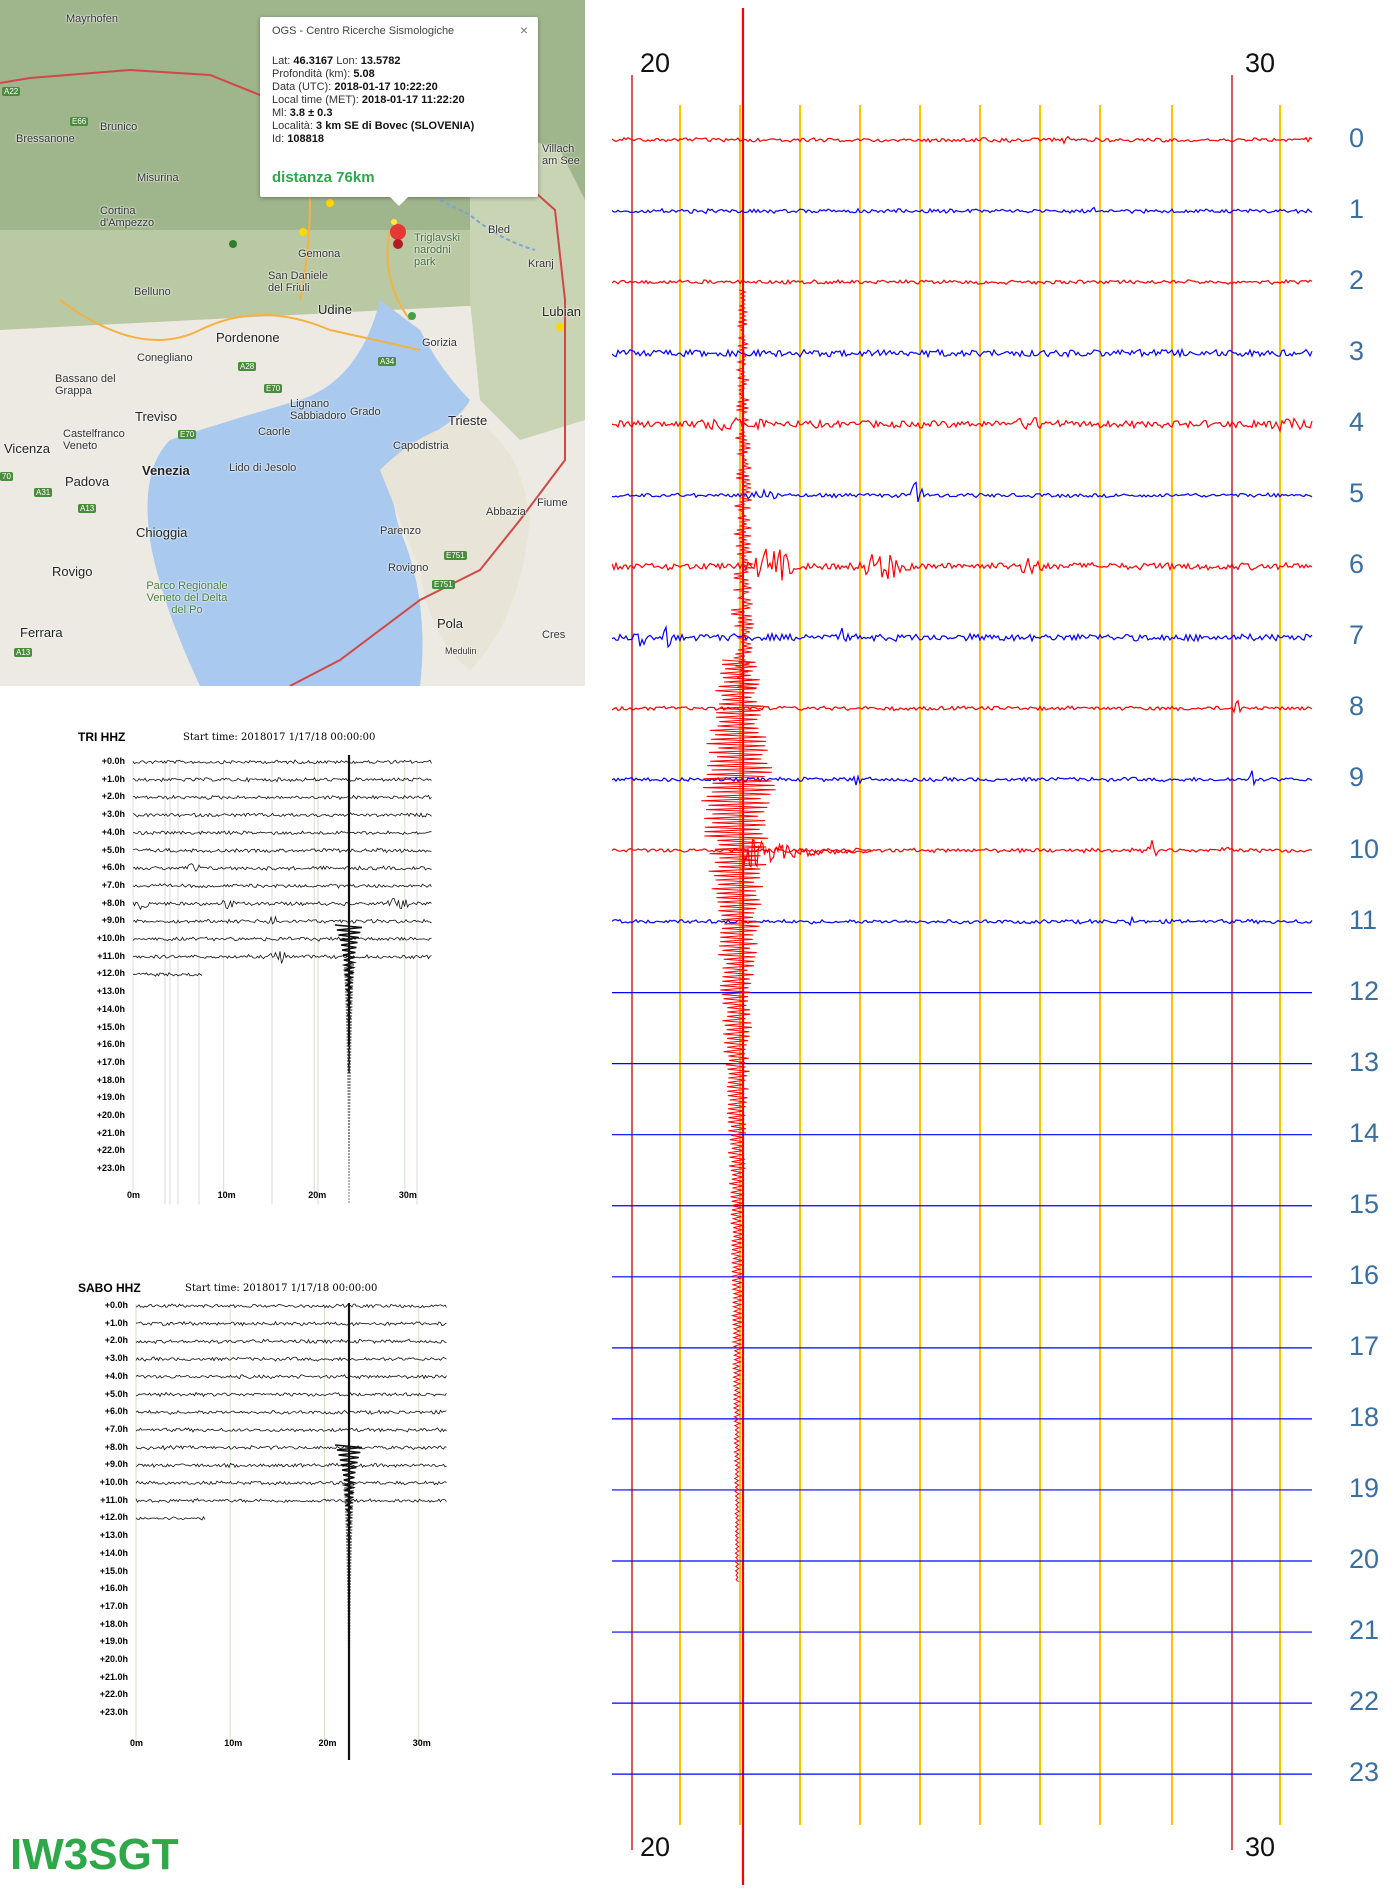  I want to click on road-label: E70, so click(273, 388).